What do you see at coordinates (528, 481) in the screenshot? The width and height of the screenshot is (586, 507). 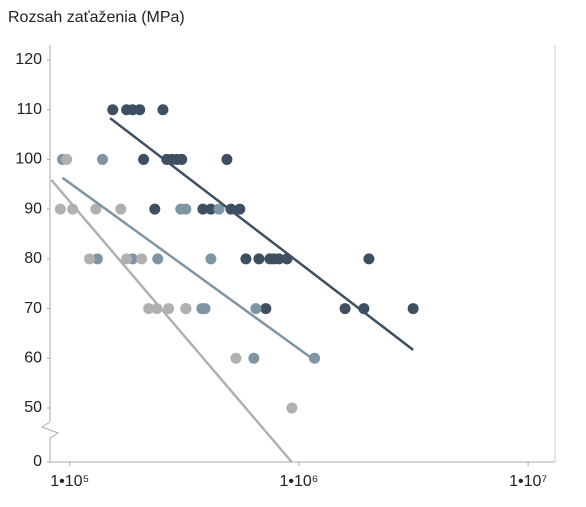 I see `x-tick-label: 1•10⁷` at bounding box center [528, 481].